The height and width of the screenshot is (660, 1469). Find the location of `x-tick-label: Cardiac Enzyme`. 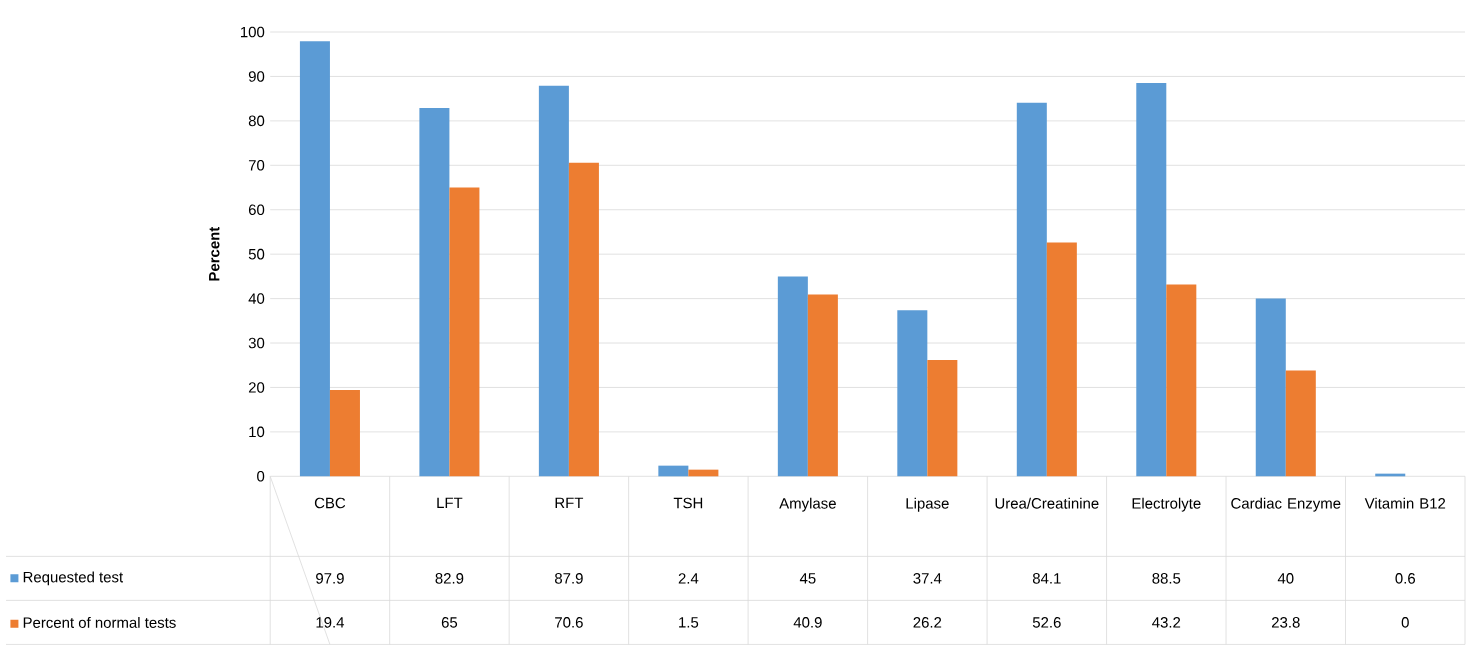

x-tick-label: Cardiac Enzyme is located at coordinates (1286, 504).